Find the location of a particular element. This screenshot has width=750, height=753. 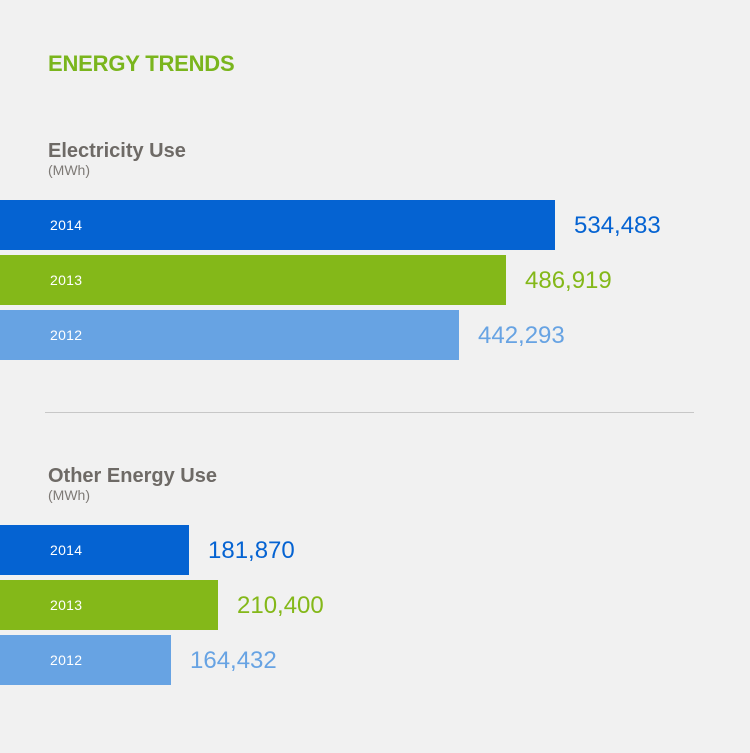

bar-value-label: 486,919 is located at coordinates (568, 280).